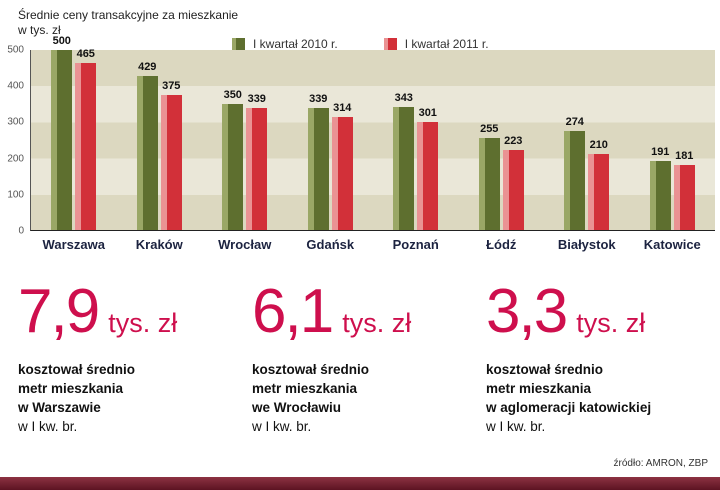  What do you see at coordinates (62, 132) in the screenshot?
I see `bar-2010: 500` at bounding box center [62, 132].